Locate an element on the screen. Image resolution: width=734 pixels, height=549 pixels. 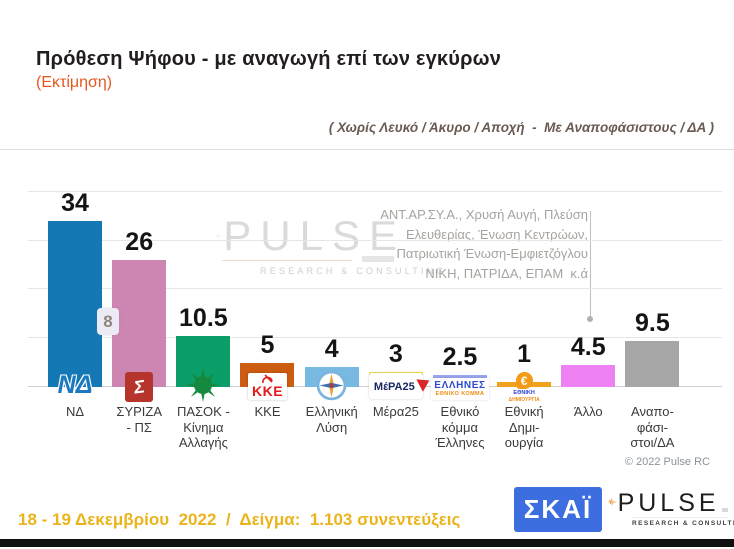
category-label-line: Μέρα25 is located at coordinates (395, 411).